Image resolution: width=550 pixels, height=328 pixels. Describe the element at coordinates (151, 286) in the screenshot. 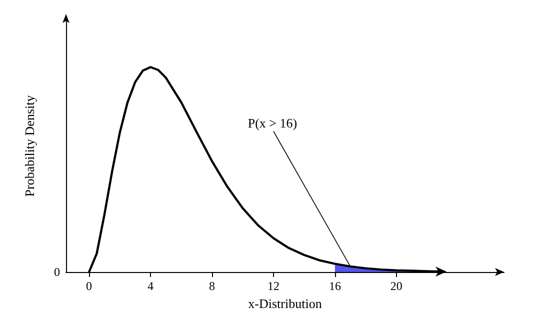

I see `x-tick-label: 4` at that location.